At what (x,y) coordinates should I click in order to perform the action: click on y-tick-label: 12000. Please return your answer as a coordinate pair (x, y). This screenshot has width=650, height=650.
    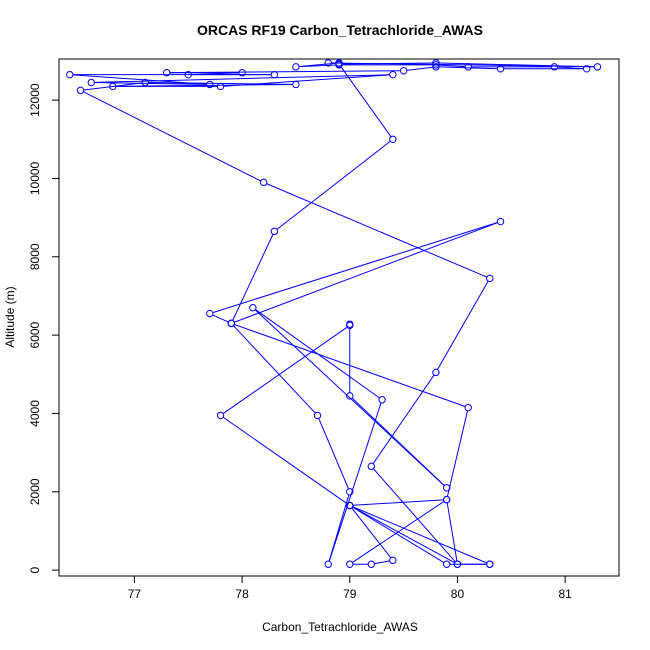
    Looking at the image, I should click on (35, 100).